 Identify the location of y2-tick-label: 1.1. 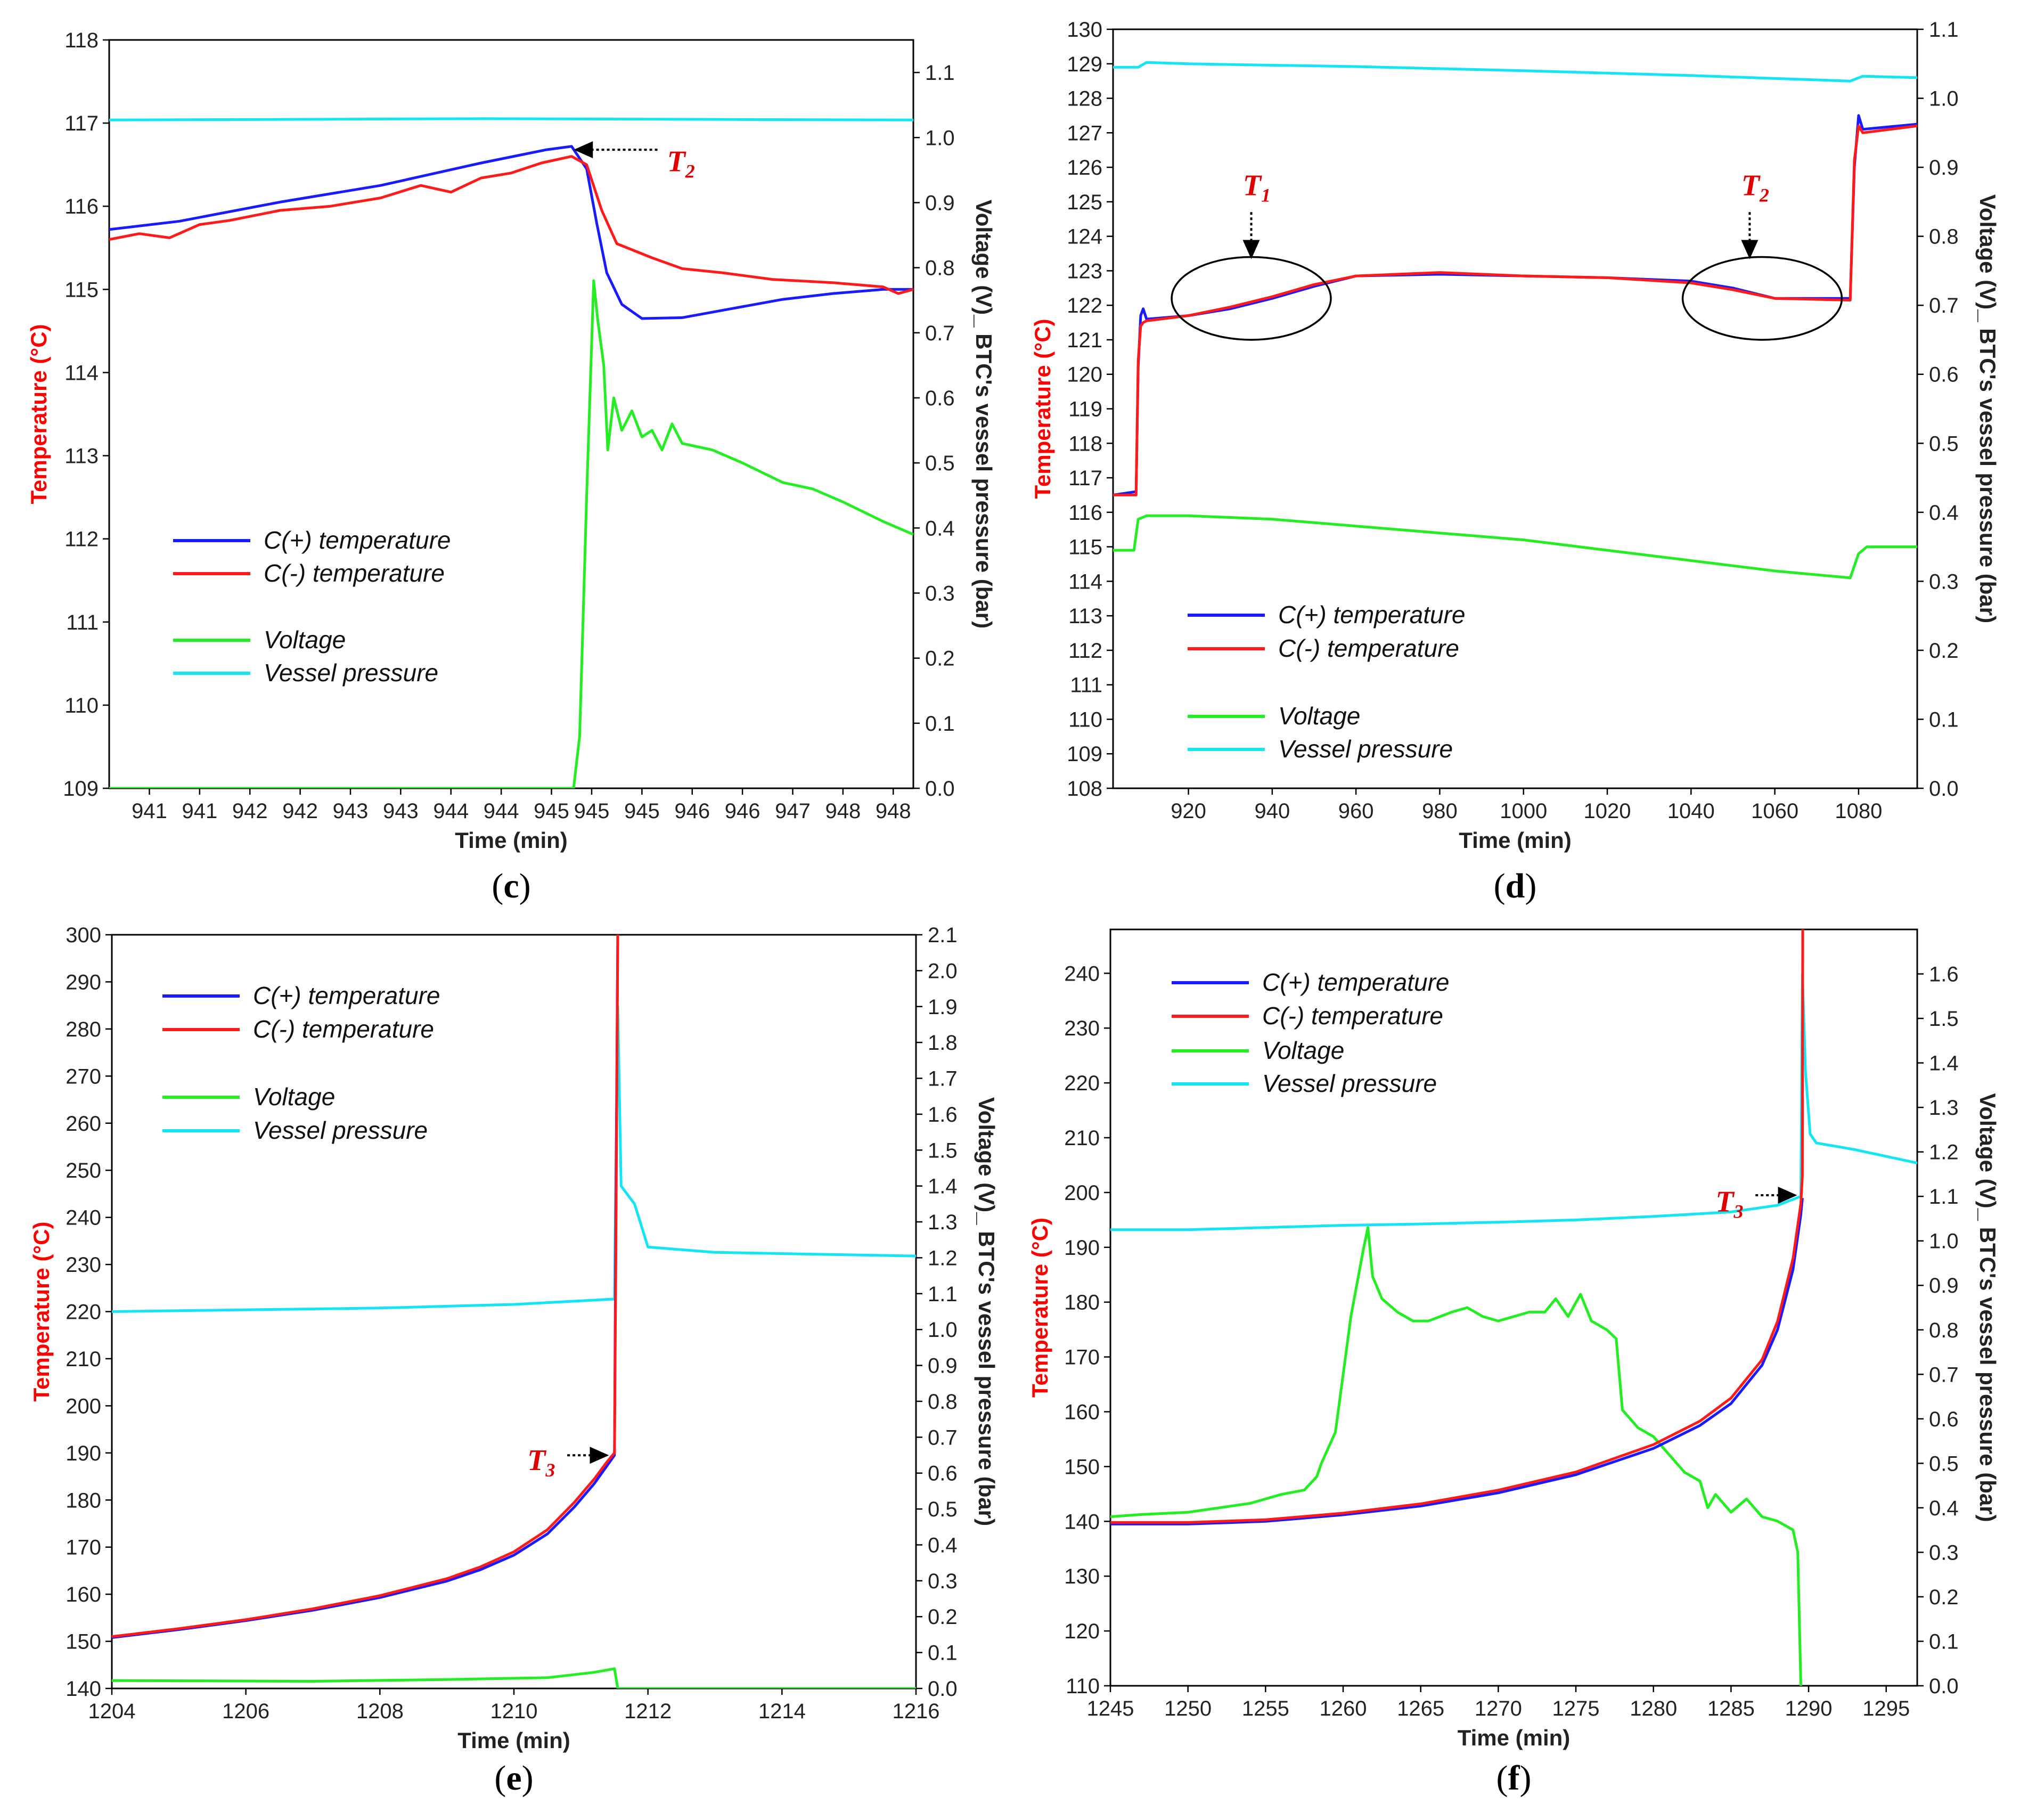
(940, 73).